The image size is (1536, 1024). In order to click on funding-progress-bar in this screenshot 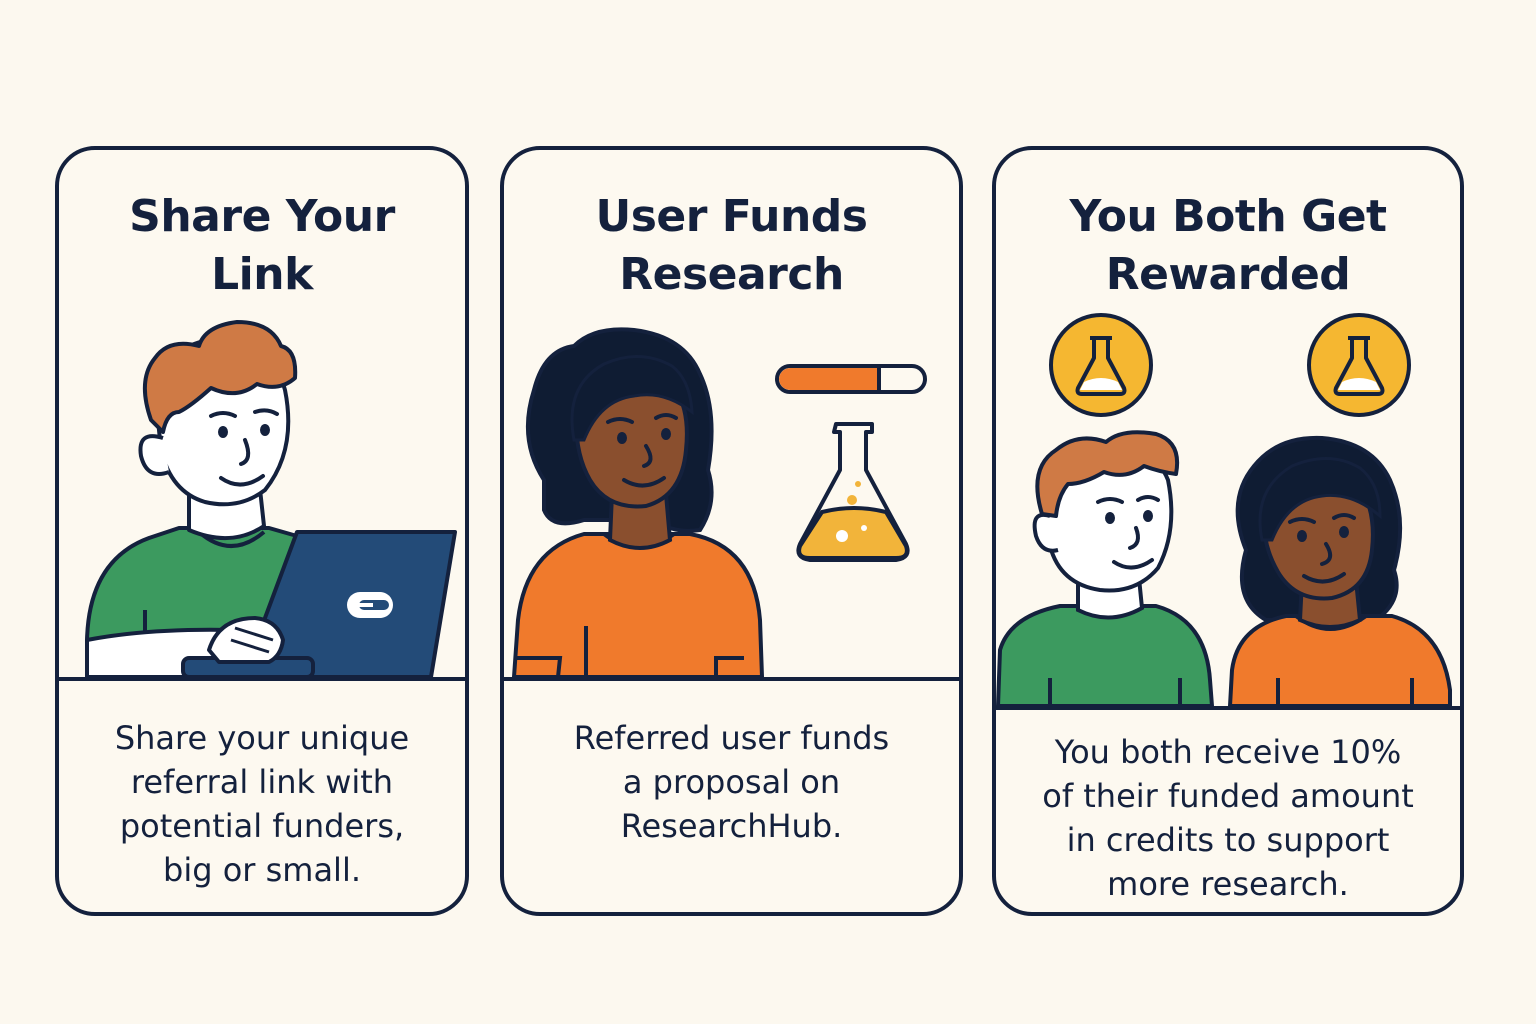, I will do `click(851, 379)`.